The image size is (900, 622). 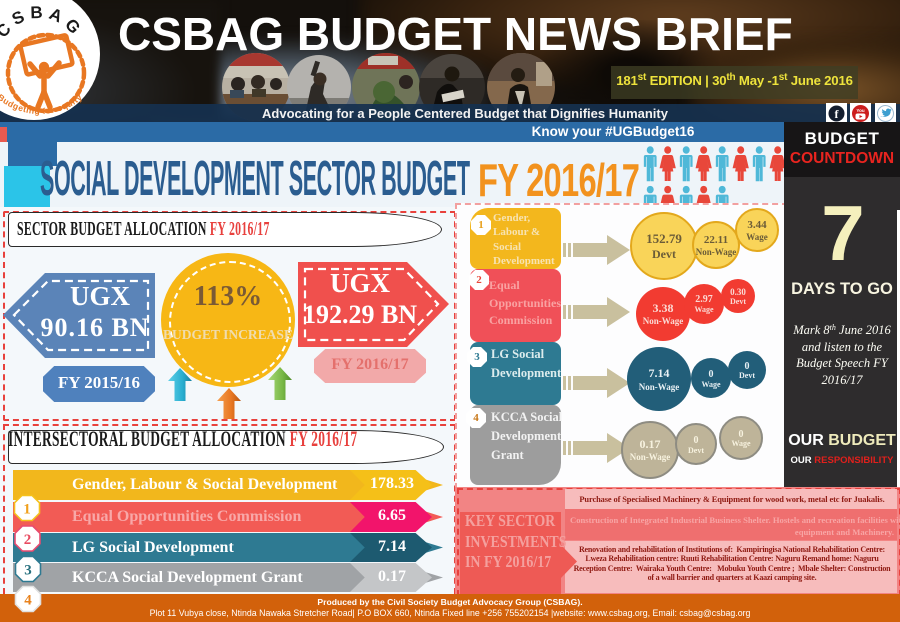 I want to click on svg-text: 7.14, so click(x=659, y=373).